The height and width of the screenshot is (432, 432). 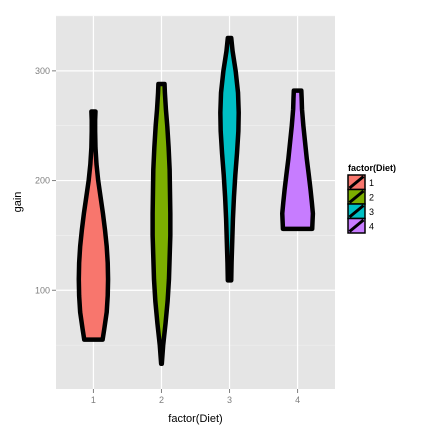 I want to click on y-axis-title: gain, so click(x=18, y=202).